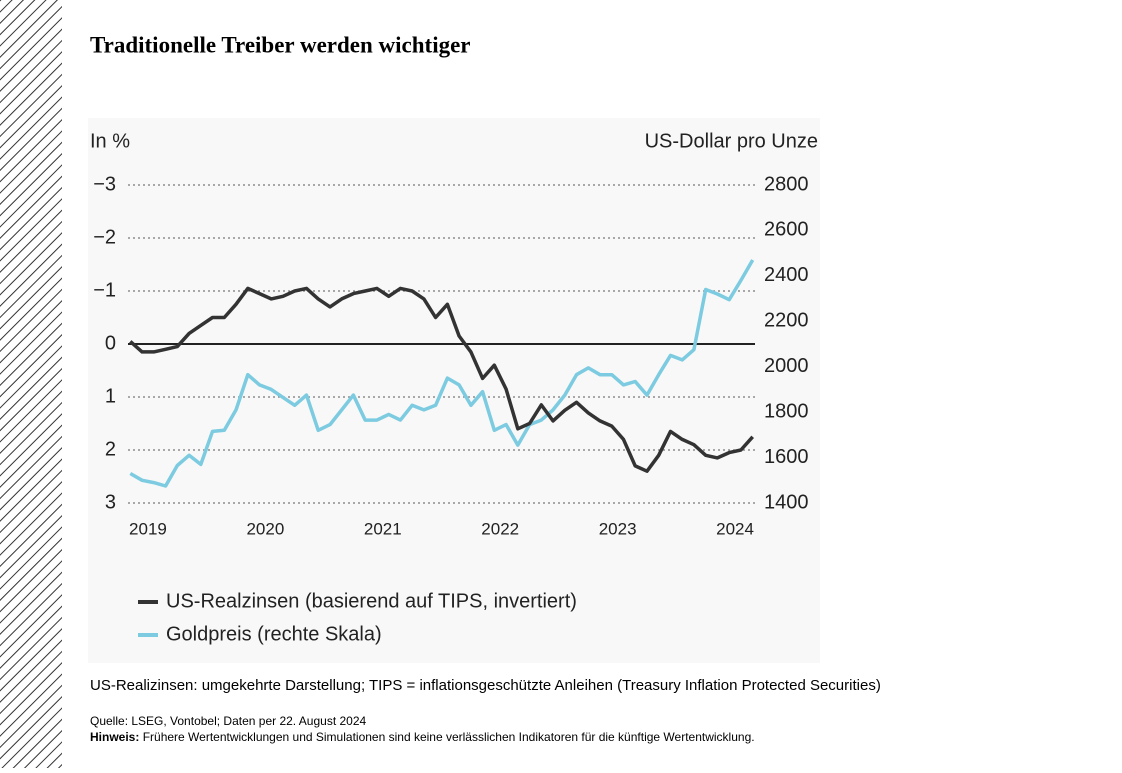 This screenshot has width=1122, height=773. I want to click on x-tick-label: 2020, so click(265, 528).